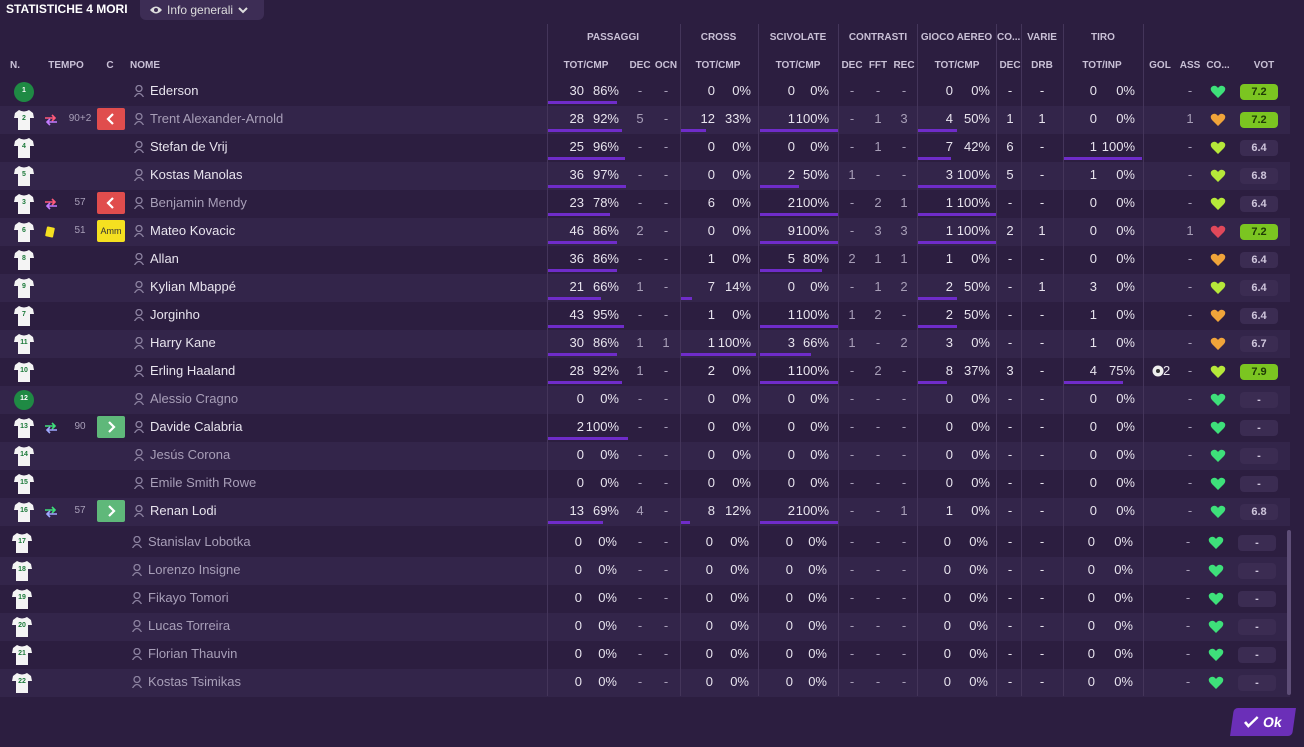  I want to click on player-name: Kostas Tsimikas, so click(194, 681).